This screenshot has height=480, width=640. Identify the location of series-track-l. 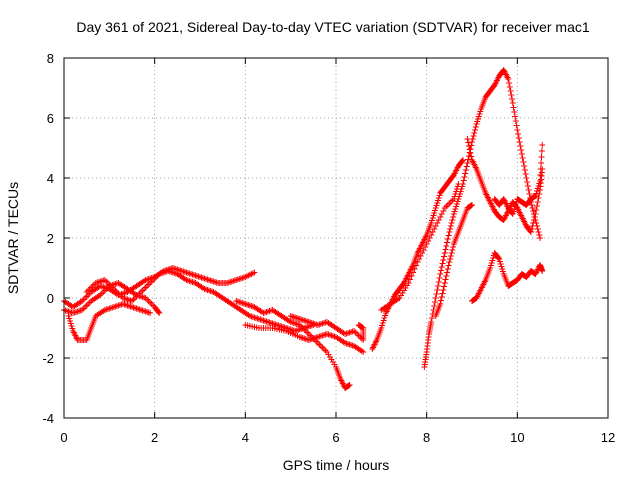
(507, 277).